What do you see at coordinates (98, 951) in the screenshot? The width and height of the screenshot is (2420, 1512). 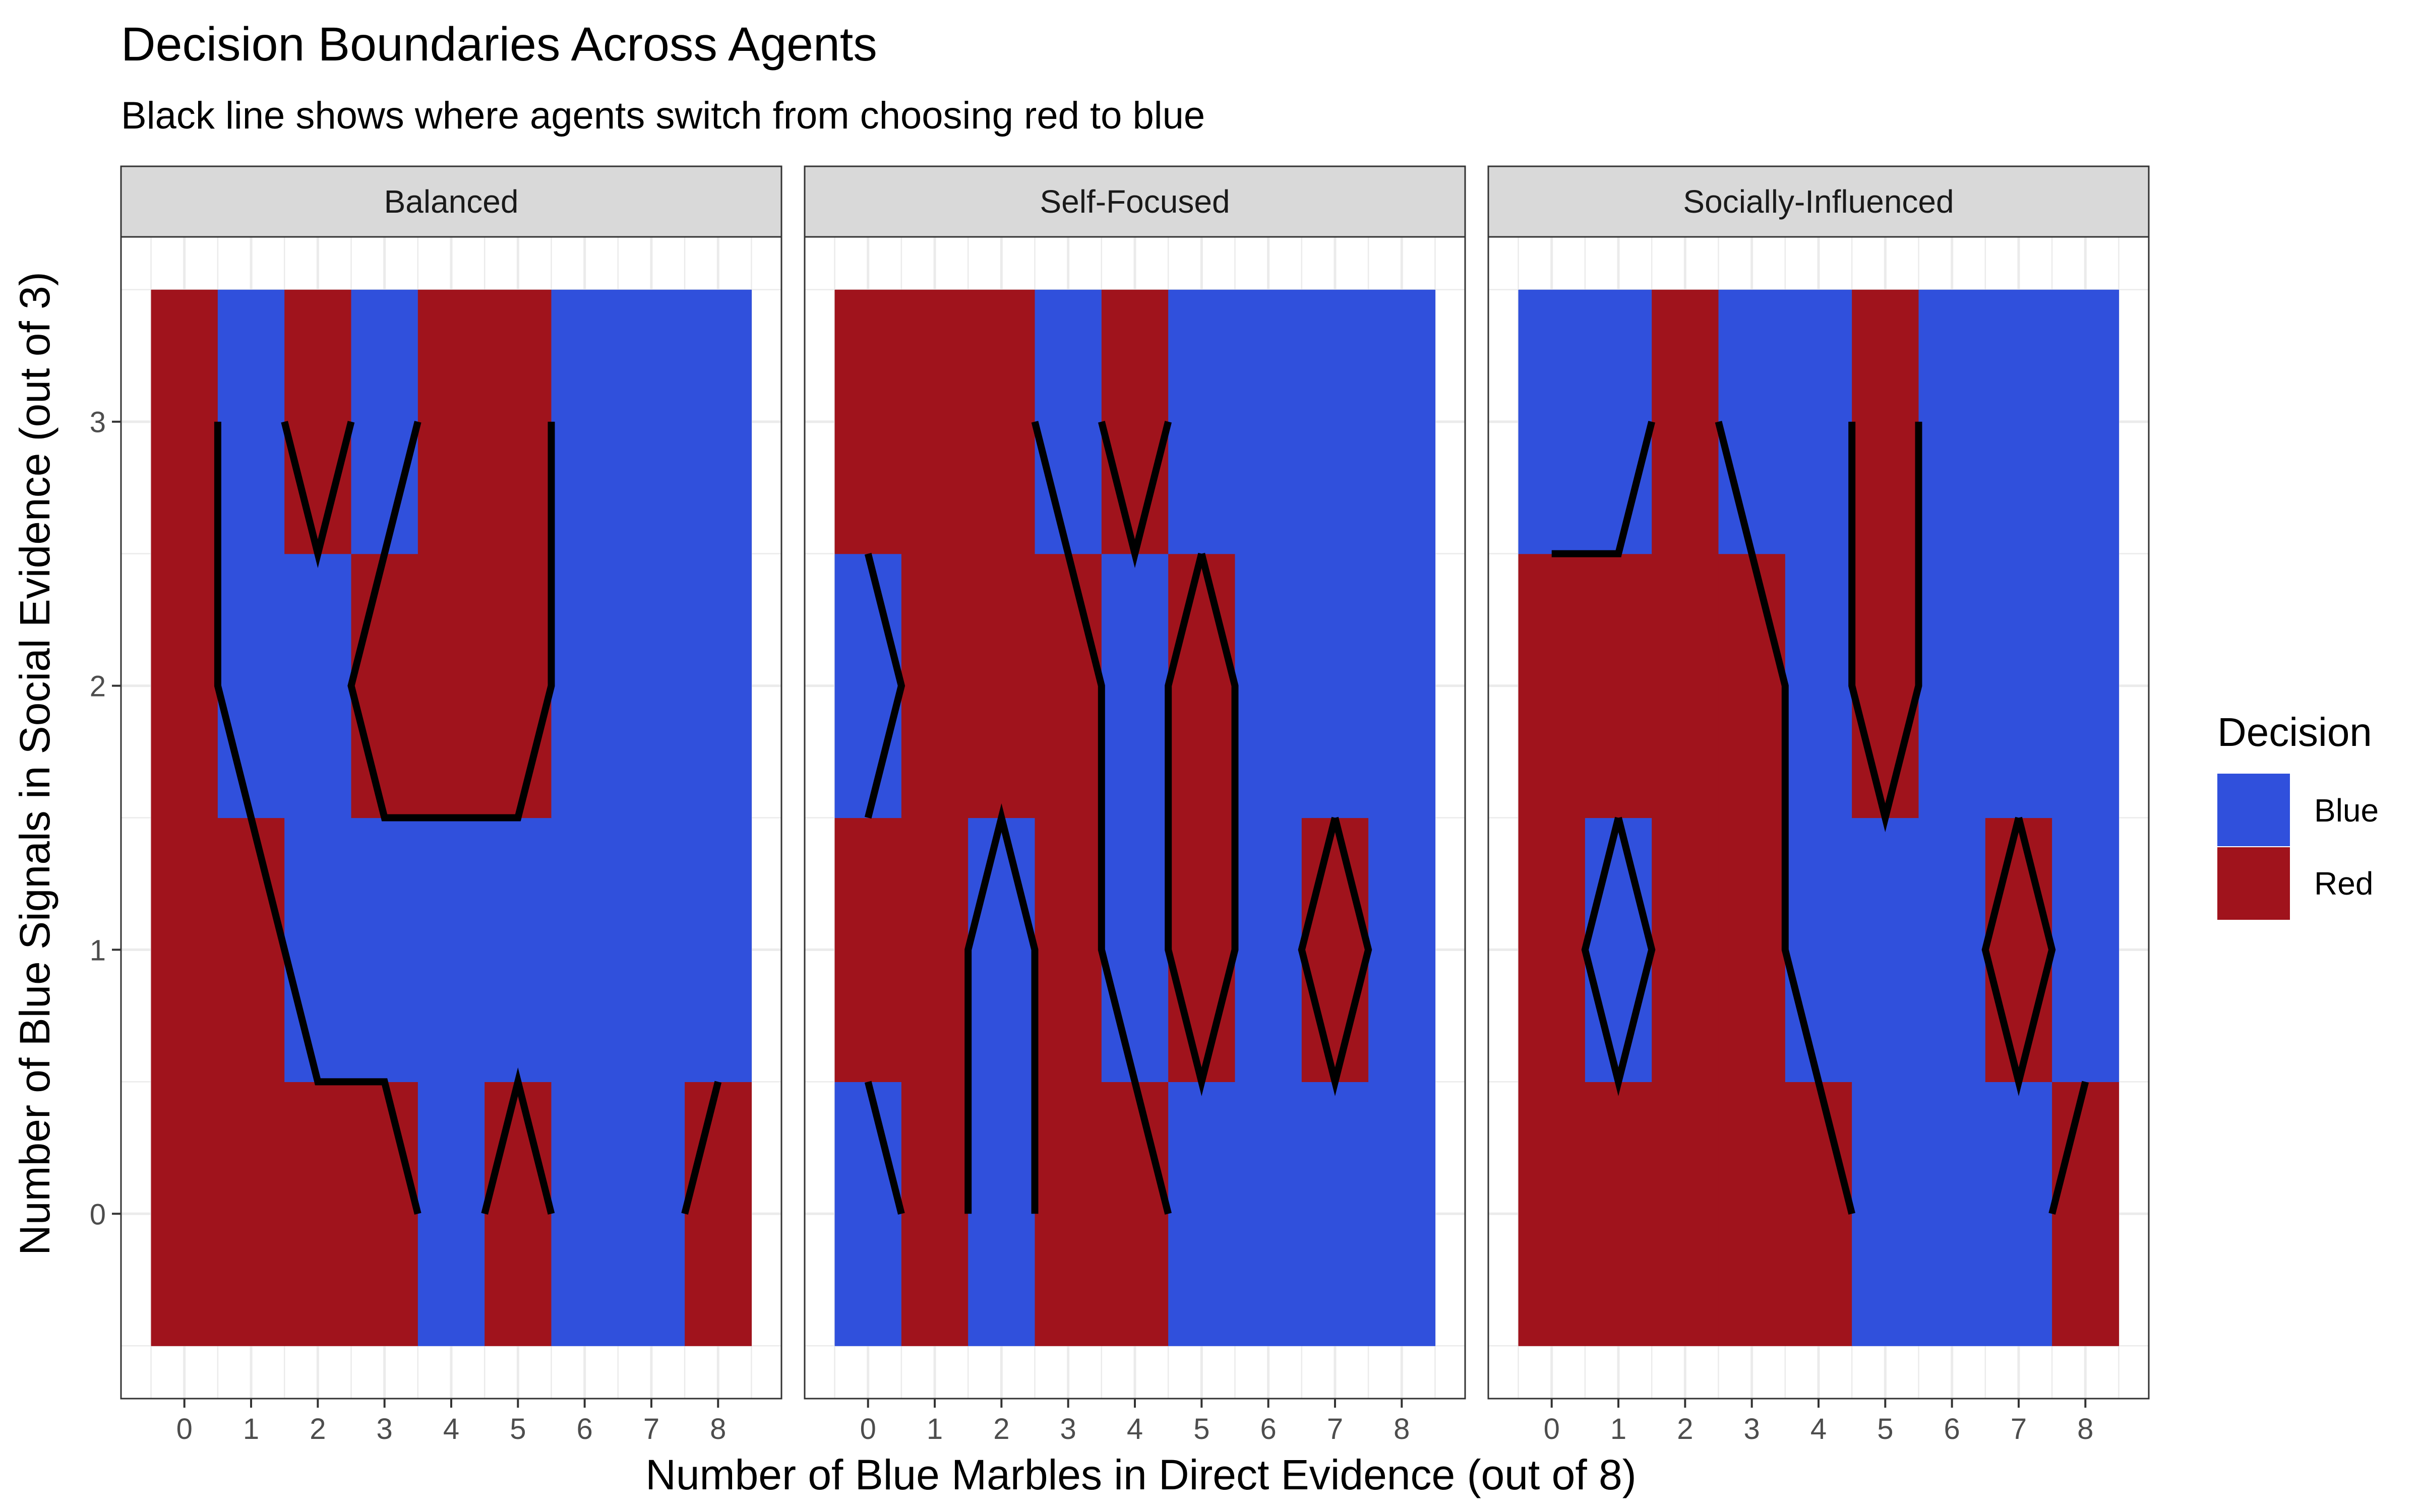 I see `y-tick-label: 1` at bounding box center [98, 951].